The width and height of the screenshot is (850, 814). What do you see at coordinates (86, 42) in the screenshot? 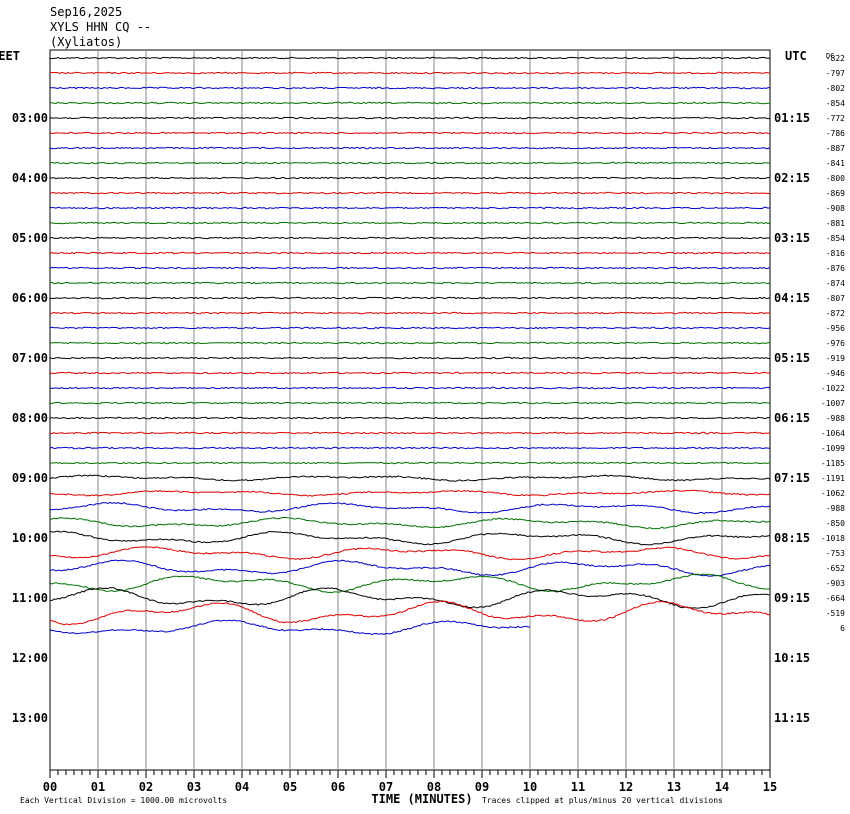
I see `site-label: (Xyliatos)` at bounding box center [86, 42].